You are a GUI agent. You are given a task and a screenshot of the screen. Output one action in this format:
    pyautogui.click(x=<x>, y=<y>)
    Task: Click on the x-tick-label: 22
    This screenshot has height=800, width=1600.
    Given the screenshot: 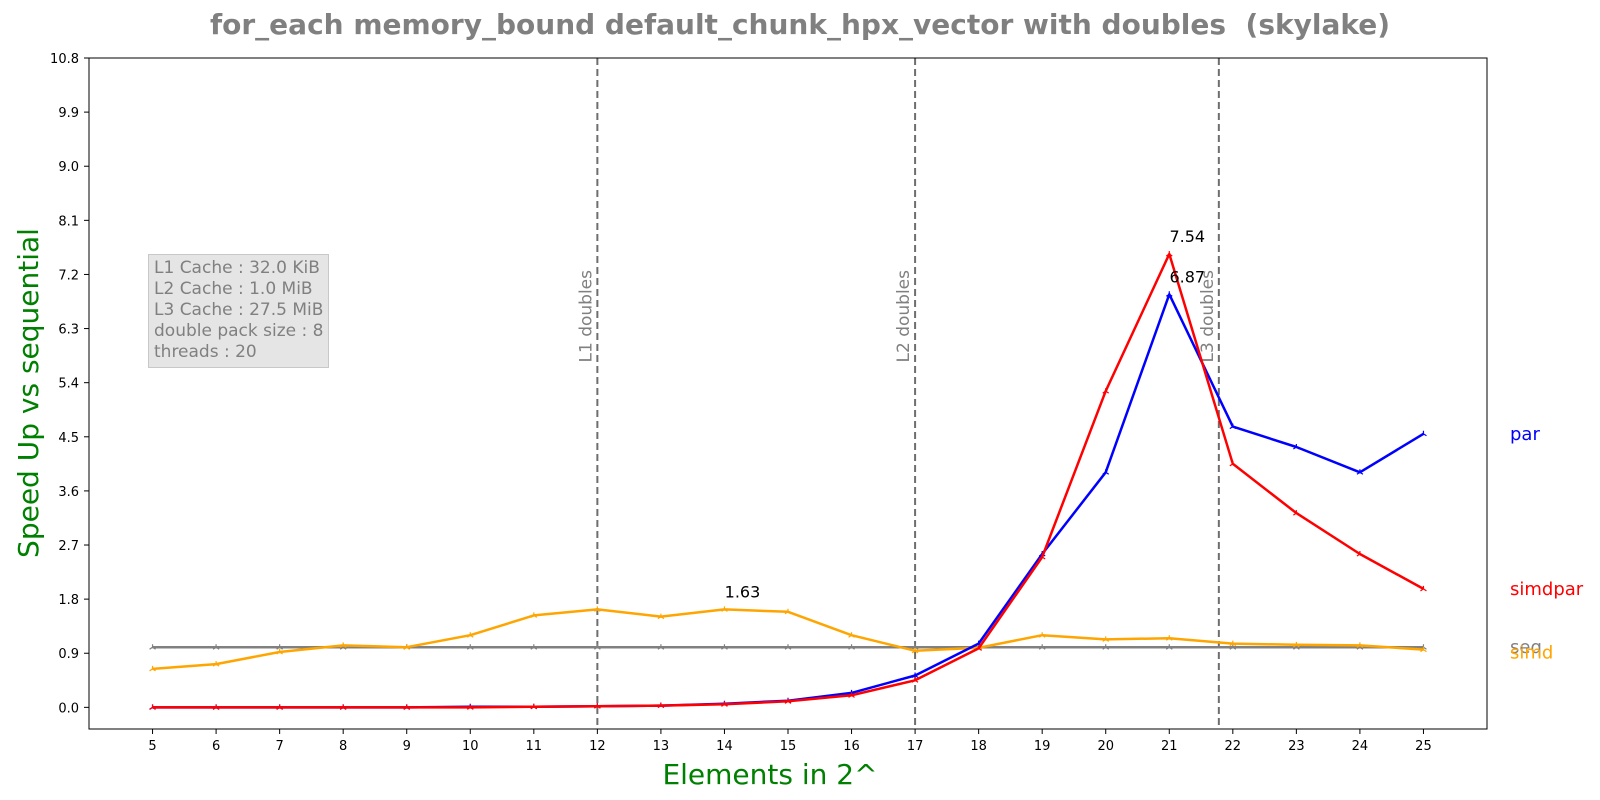 What is the action you would take?
    pyautogui.click(x=1233, y=746)
    